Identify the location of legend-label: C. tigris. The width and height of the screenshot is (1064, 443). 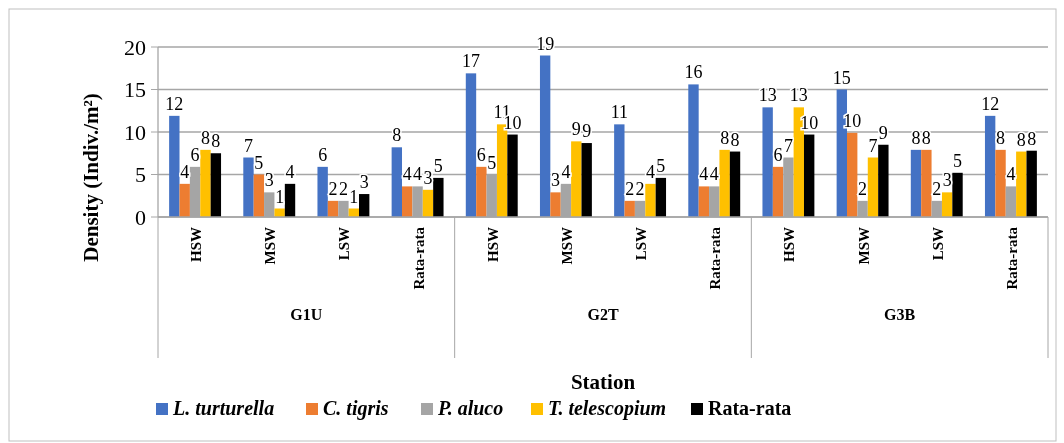
(356, 408).